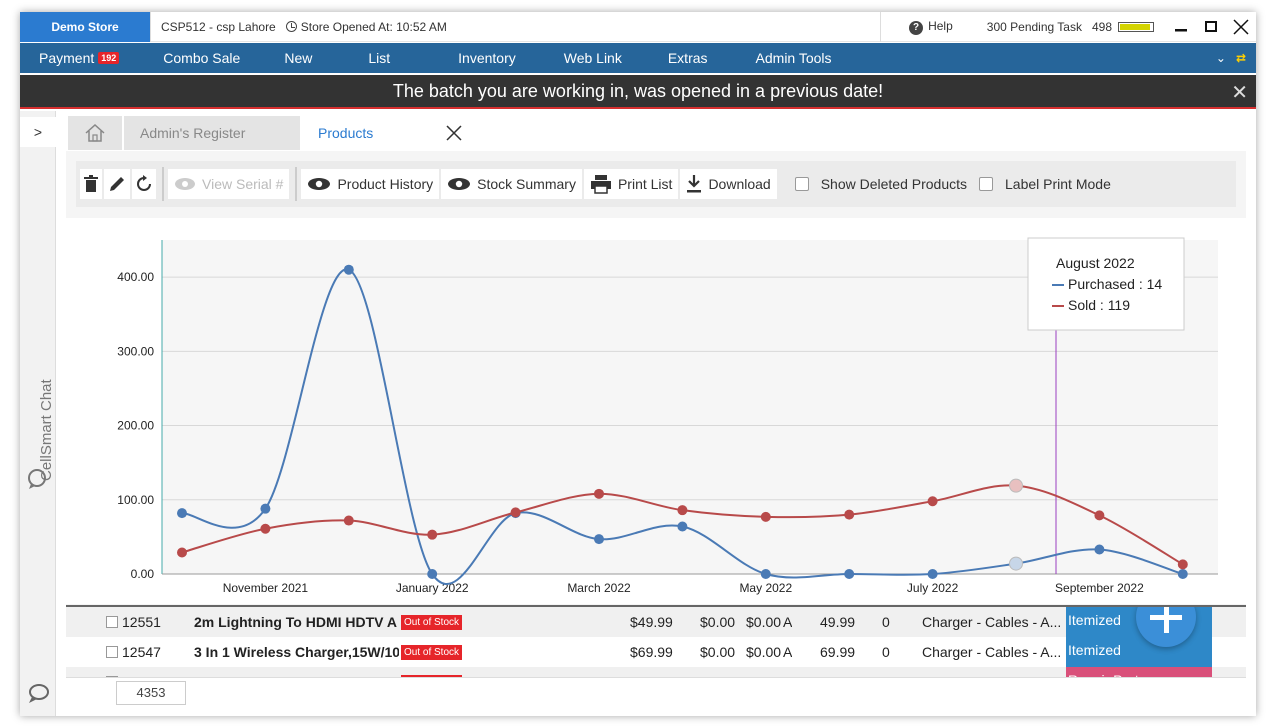  I want to click on y-tick-label: 400.00, so click(135, 277).